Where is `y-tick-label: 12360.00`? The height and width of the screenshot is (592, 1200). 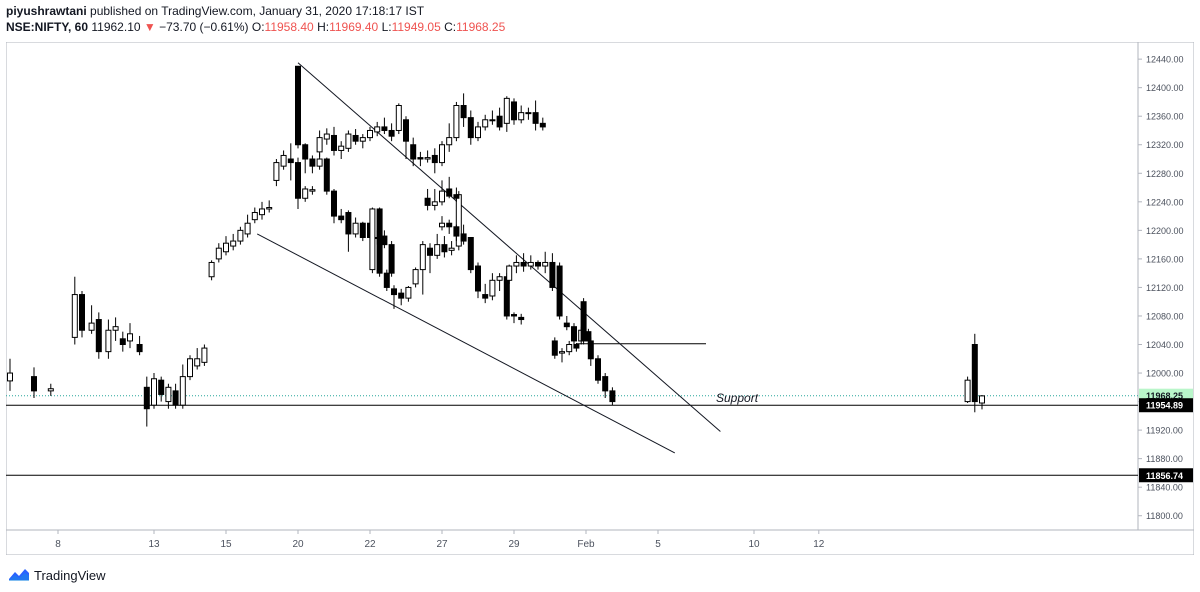
y-tick-label: 12360.00 is located at coordinates (1165, 117).